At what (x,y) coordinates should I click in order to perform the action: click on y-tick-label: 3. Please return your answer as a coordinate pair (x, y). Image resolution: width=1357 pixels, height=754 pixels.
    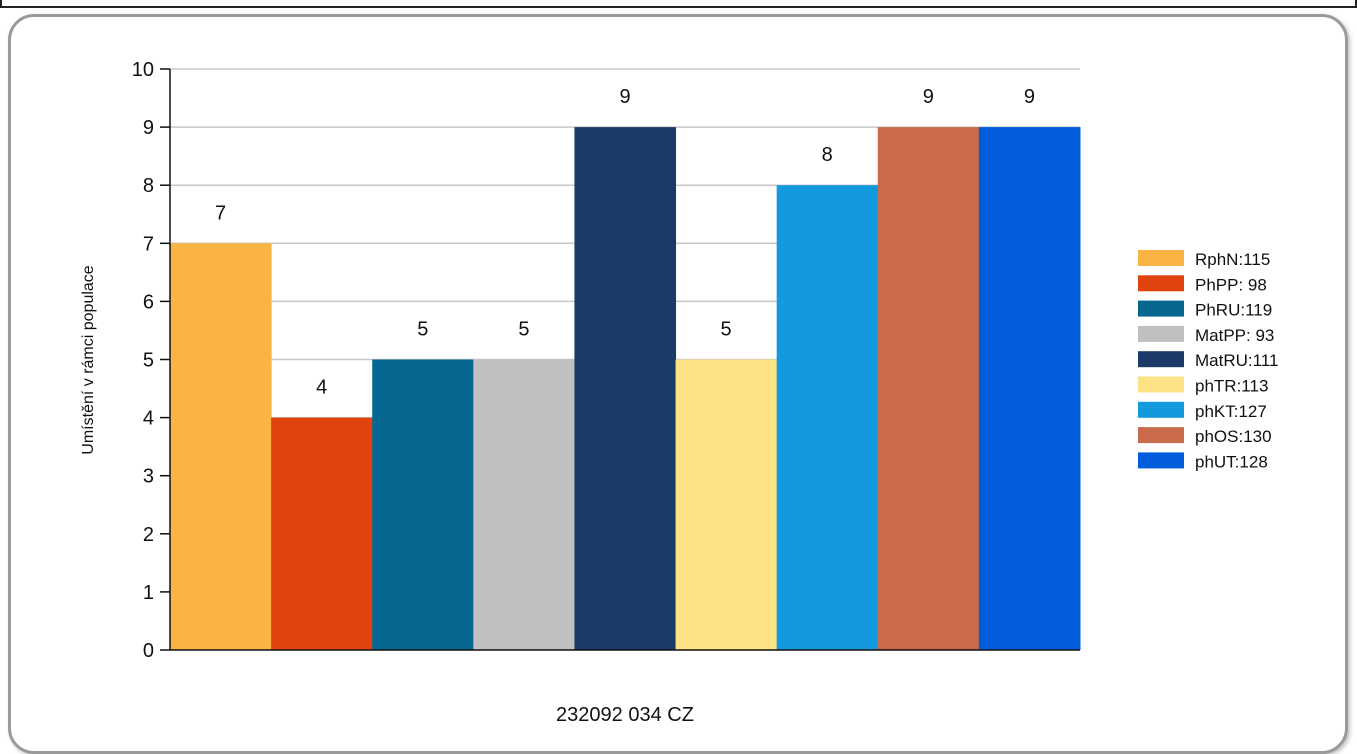
    Looking at the image, I should click on (148, 477).